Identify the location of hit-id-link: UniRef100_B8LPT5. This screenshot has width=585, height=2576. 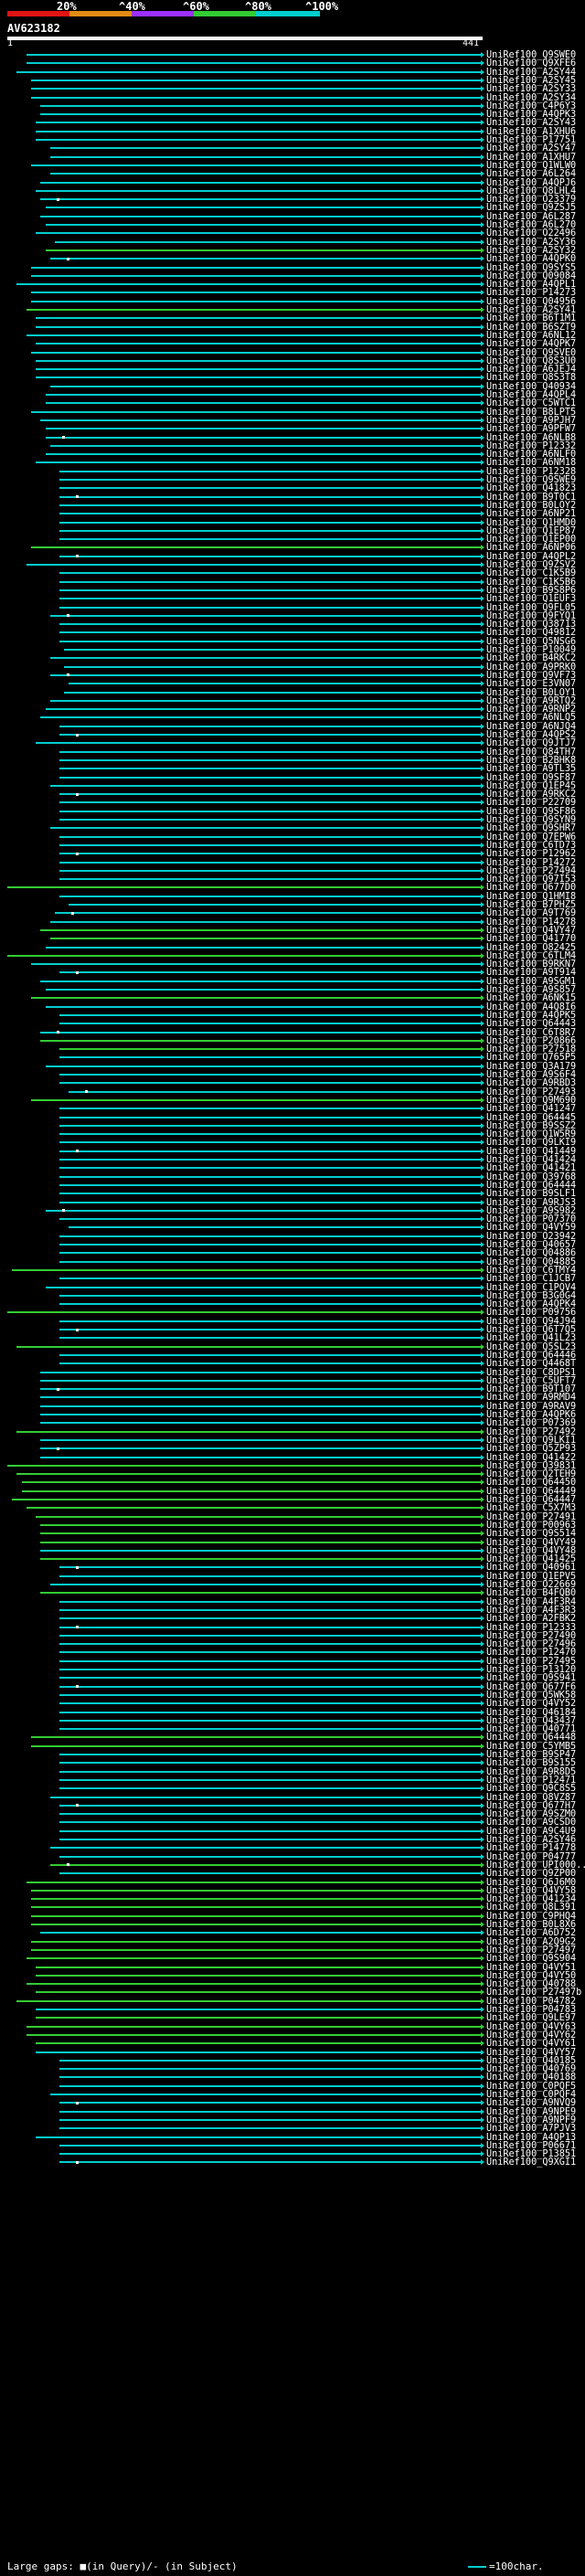
(532, 412).